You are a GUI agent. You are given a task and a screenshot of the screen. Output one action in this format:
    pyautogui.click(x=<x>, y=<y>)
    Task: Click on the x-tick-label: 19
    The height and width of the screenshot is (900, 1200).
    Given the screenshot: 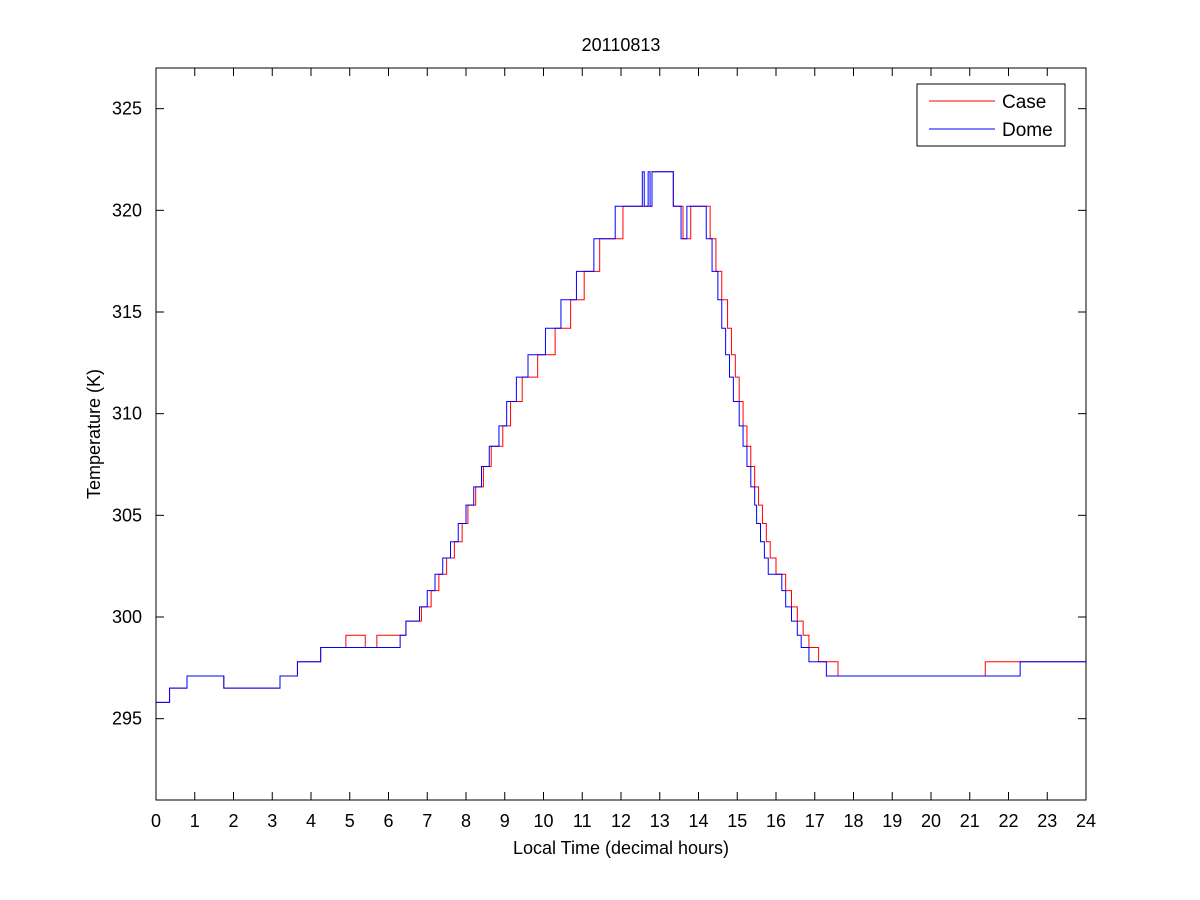 What is the action you would take?
    pyautogui.click(x=892, y=821)
    